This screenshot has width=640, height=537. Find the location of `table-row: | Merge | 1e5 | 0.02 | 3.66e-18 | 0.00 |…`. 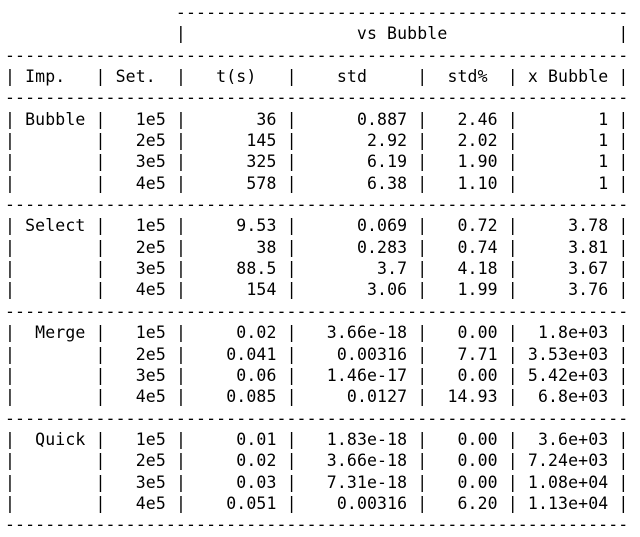

table-row: | Merge | 1e5 | 0.02 | 3.66e-18 | 0.00 |… is located at coordinates (322, 332).